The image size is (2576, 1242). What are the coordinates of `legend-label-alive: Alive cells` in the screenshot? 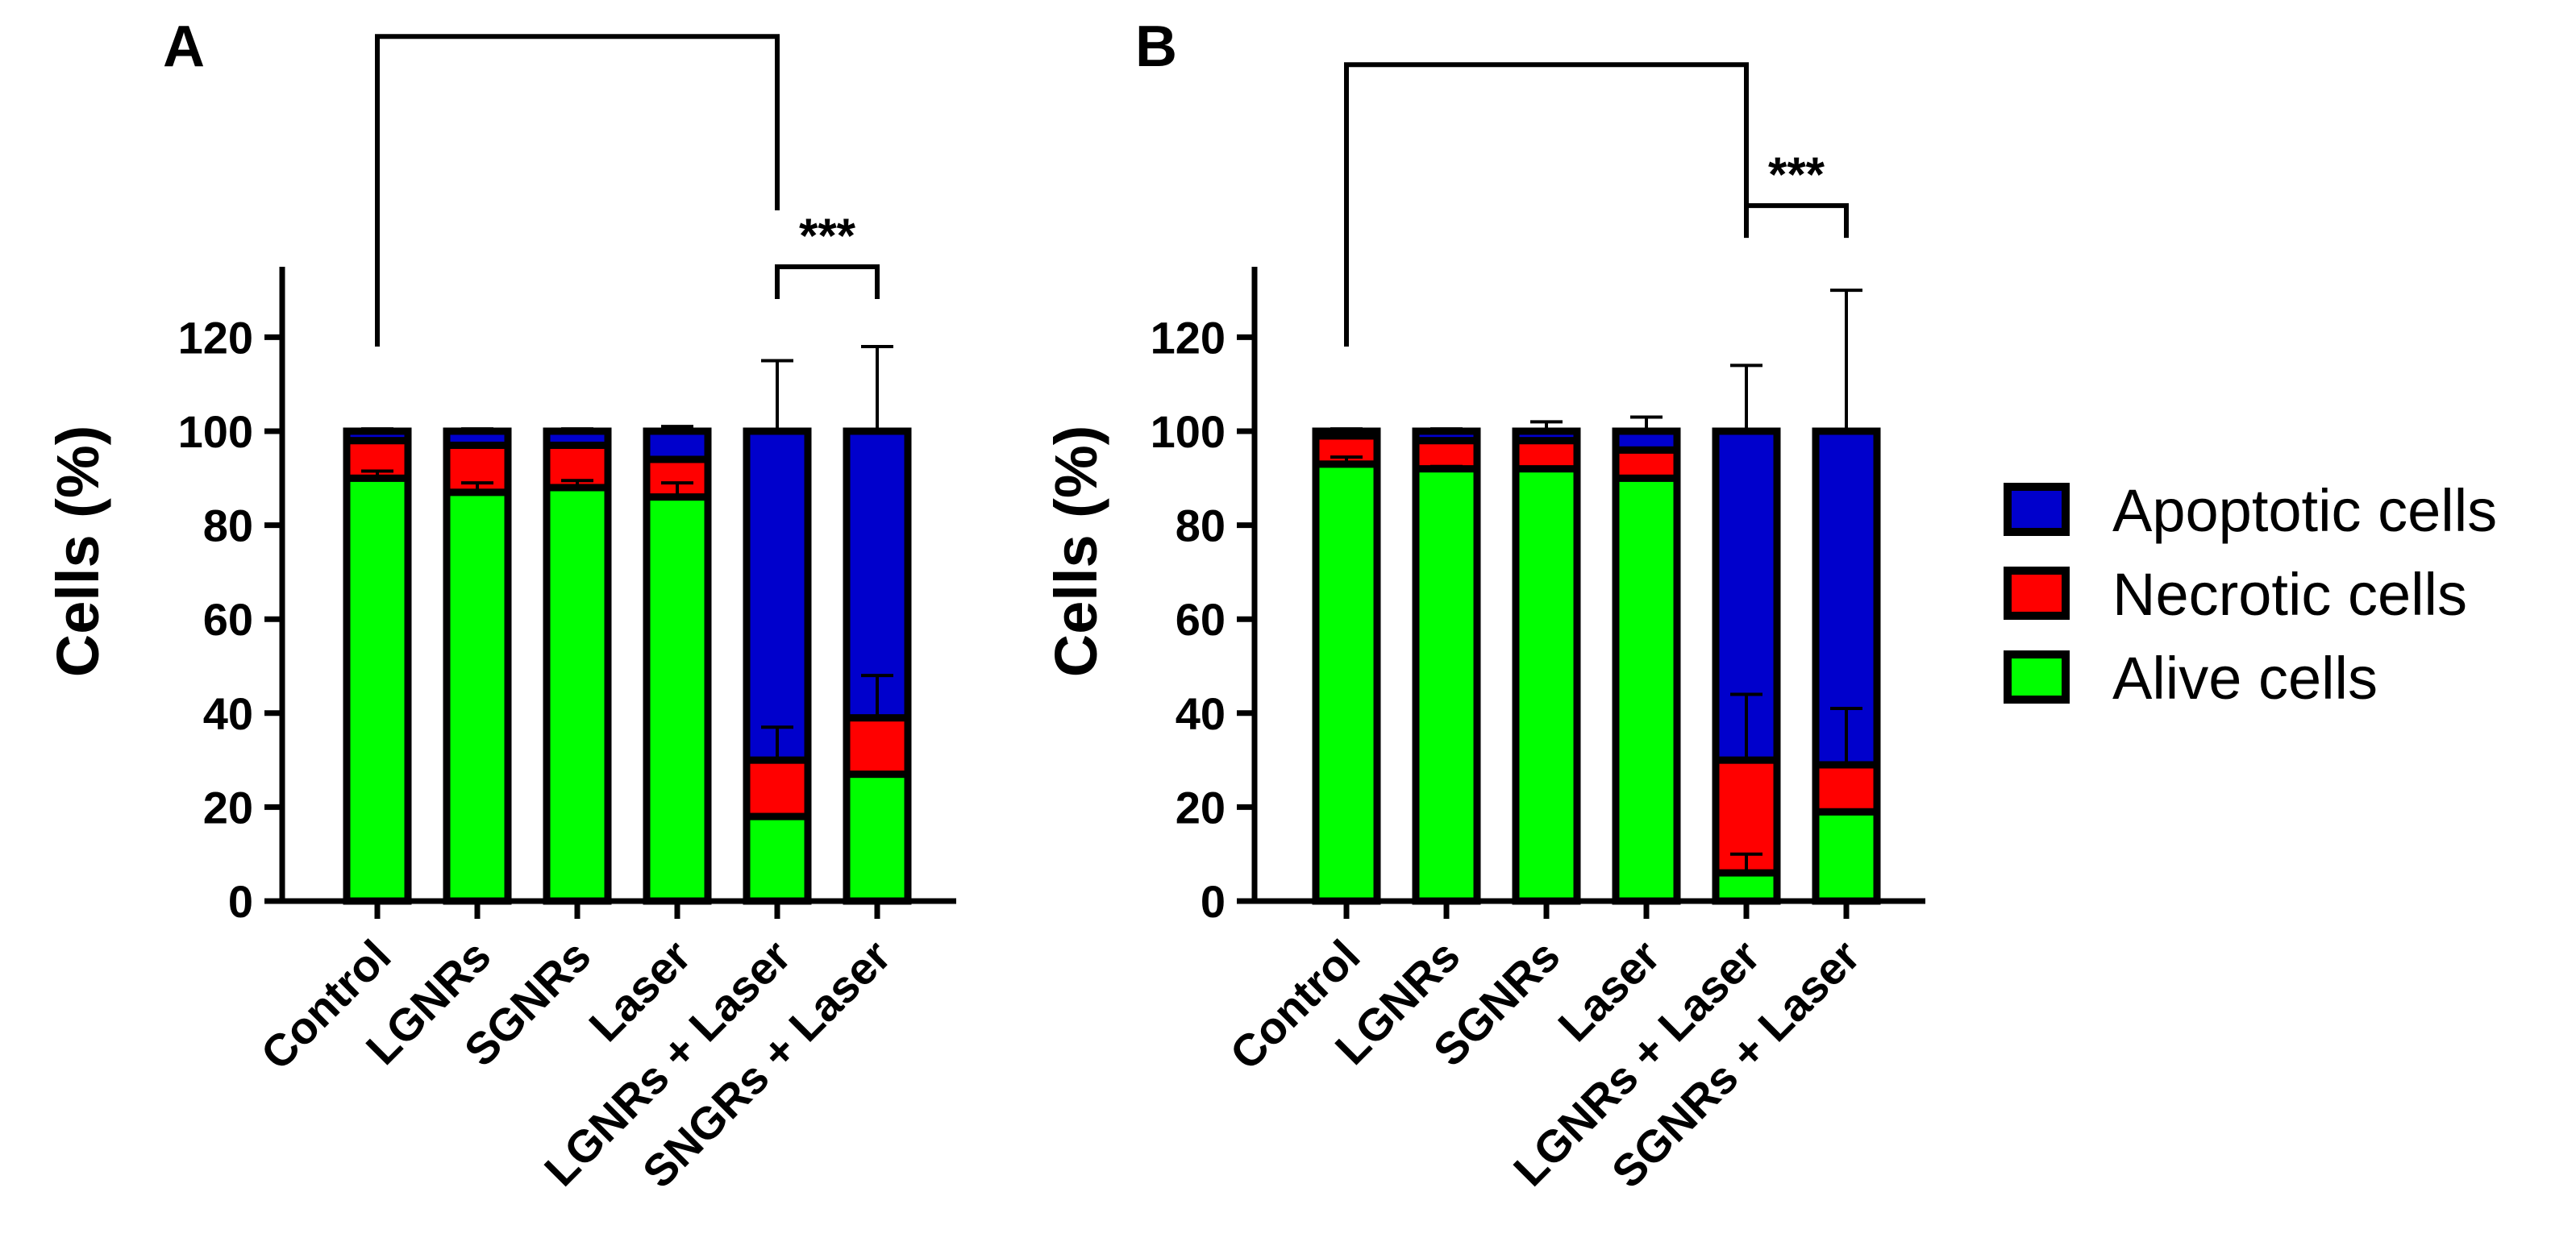 It's located at (2245, 678).